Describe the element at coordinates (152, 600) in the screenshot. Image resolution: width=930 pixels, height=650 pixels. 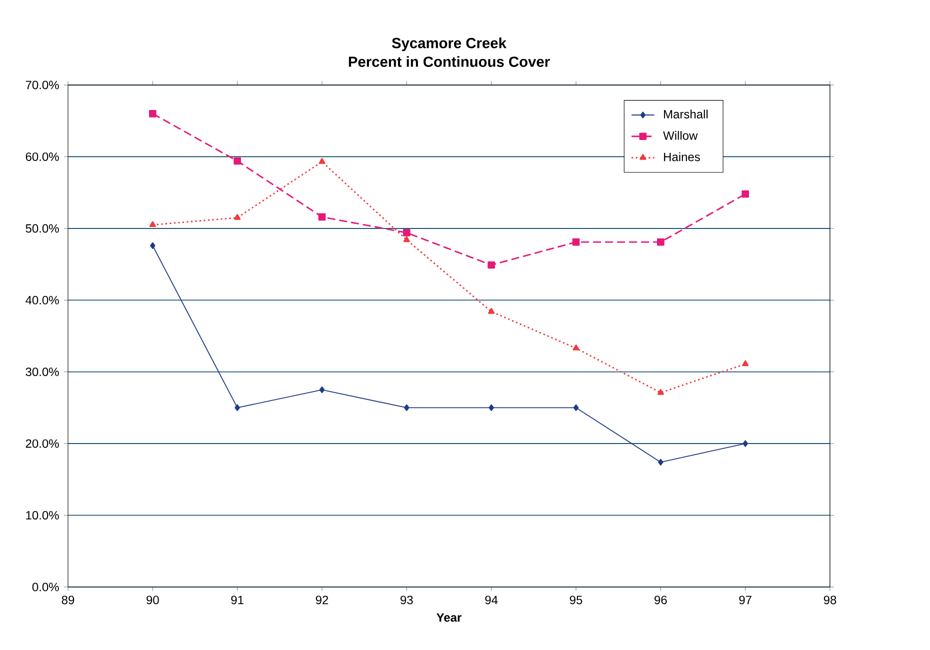
I see `x-tick-label: 90` at that location.